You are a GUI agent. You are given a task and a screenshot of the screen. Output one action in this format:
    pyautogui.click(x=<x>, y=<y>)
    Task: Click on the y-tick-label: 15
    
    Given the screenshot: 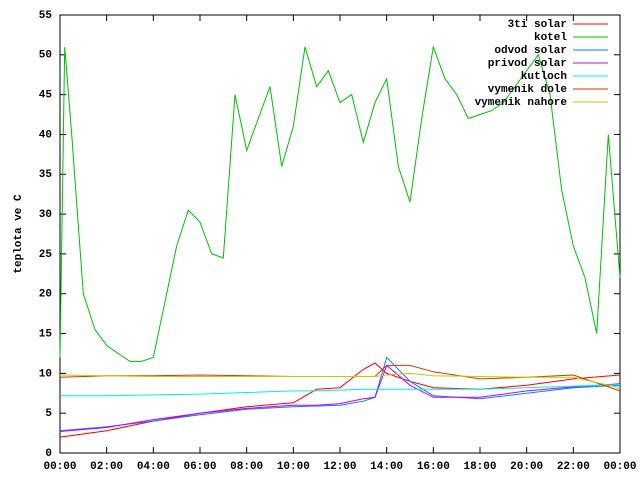 What is the action you would take?
    pyautogui.click(x=46, y=334)
    